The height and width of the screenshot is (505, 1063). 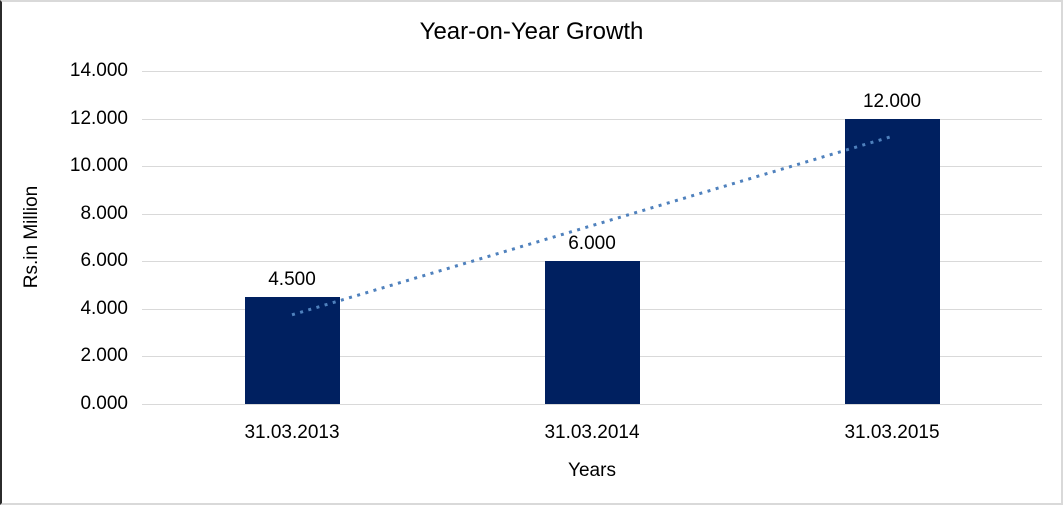 I want to click on y-tick-label: 8.000, so click(x=104, y=213).